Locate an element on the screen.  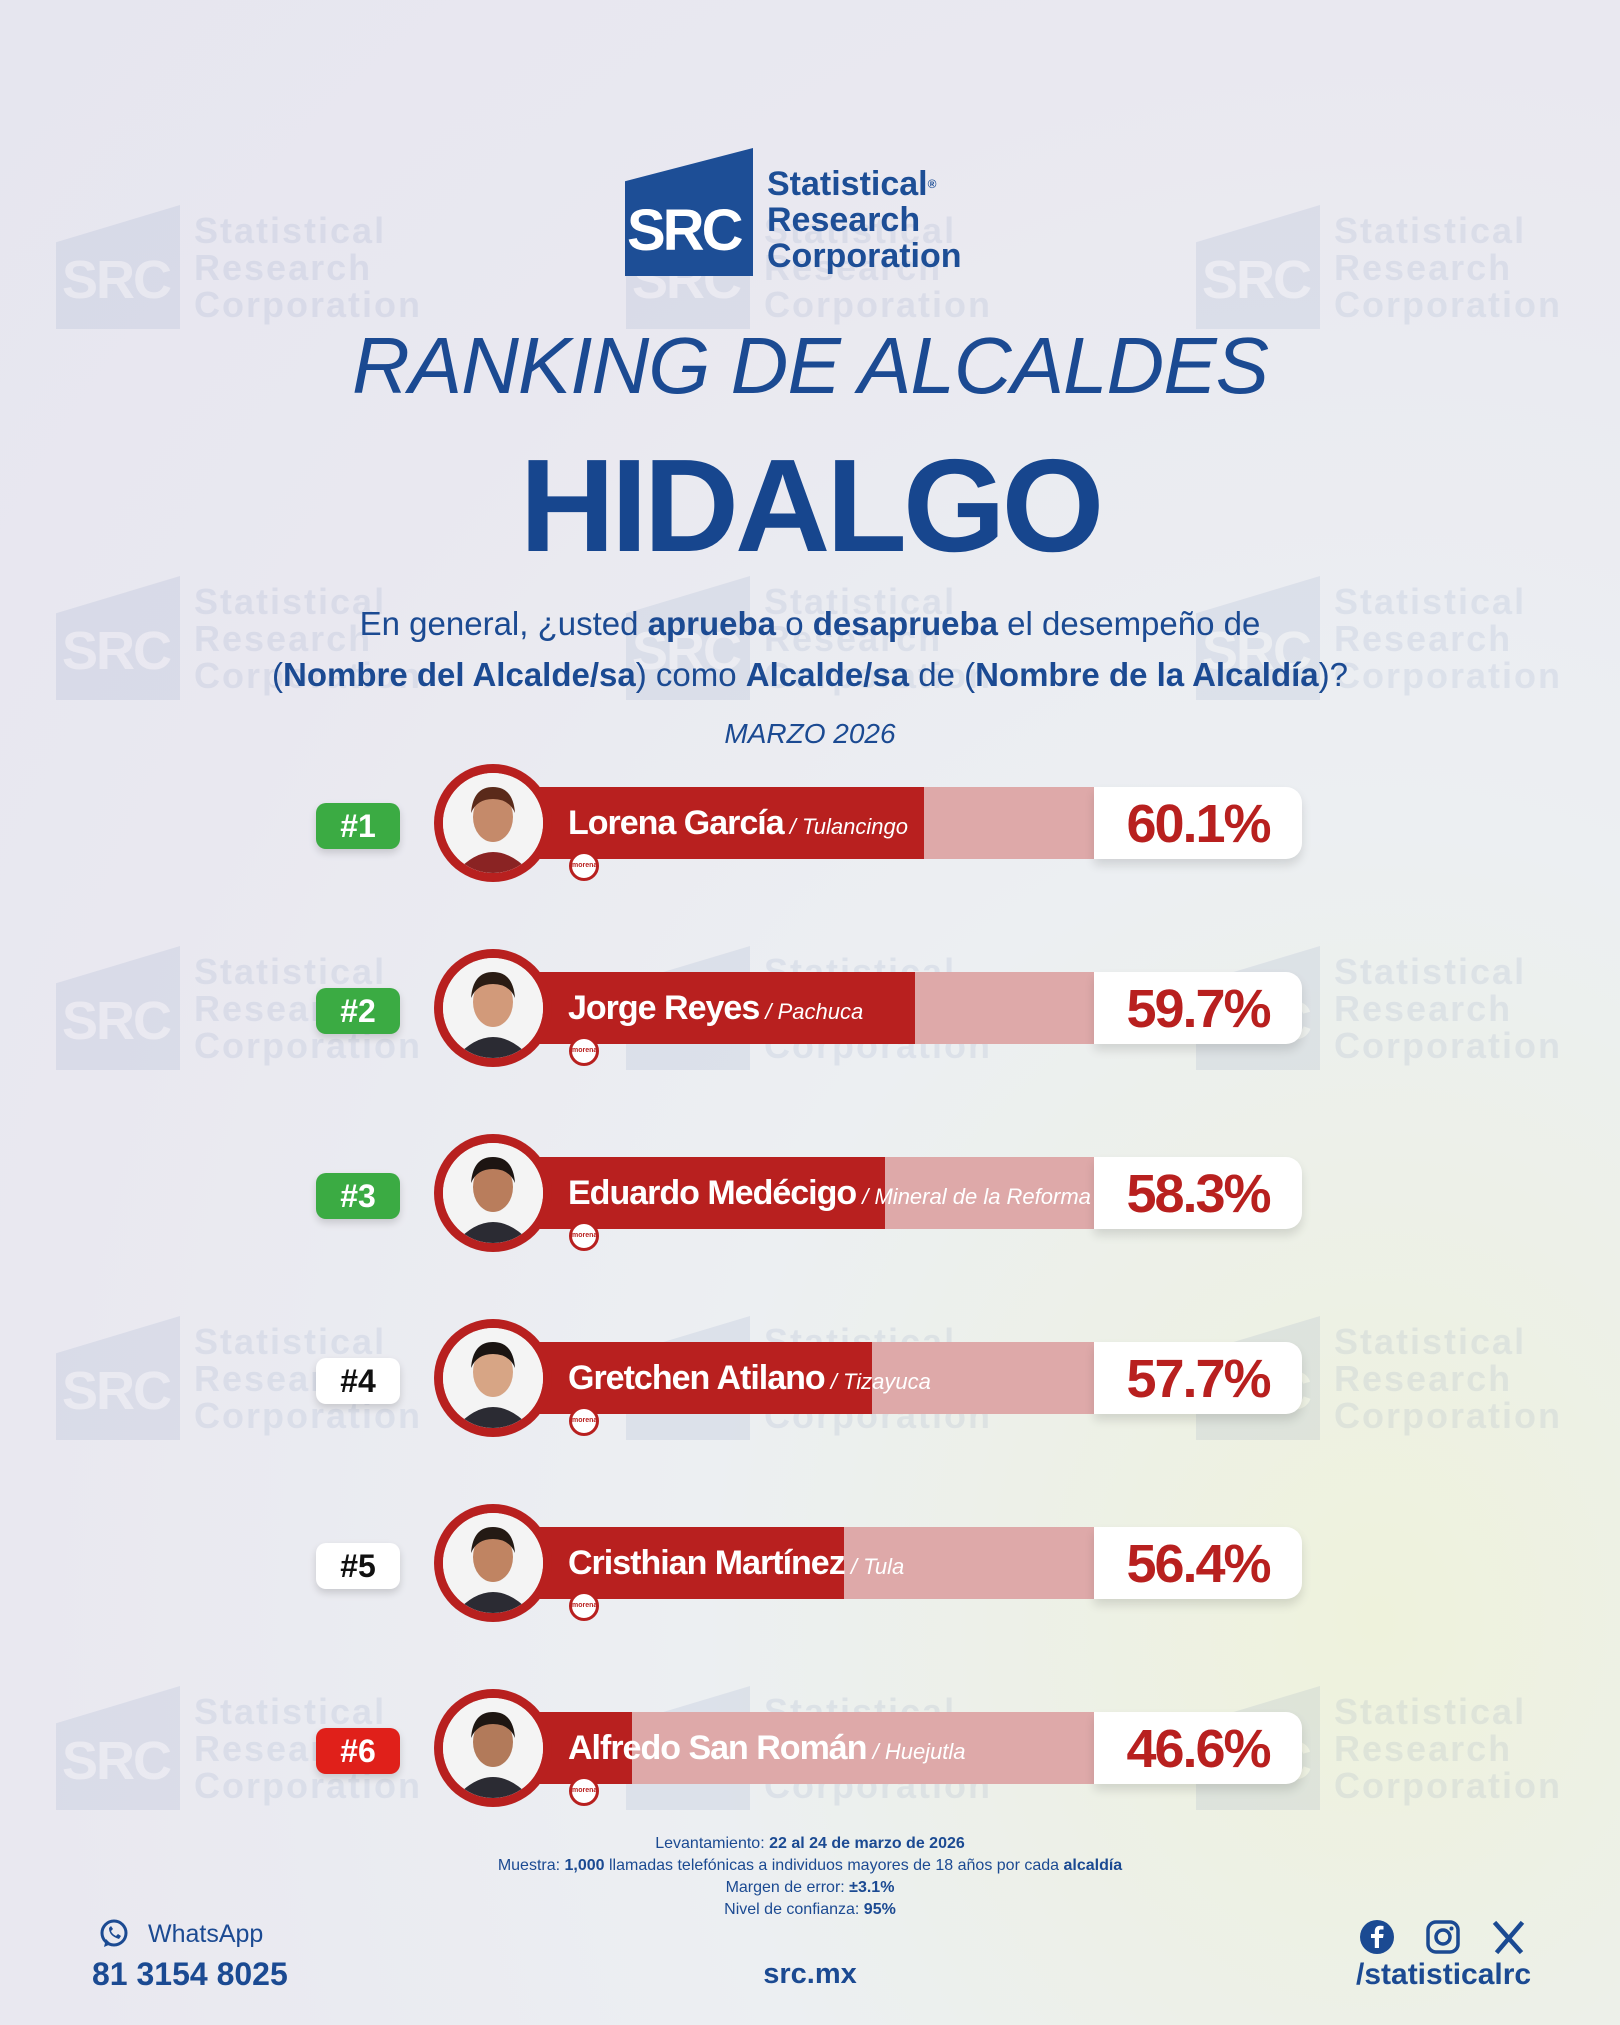
src-logo: SRC Statistical® Research Corporation is located at coordinates (793, 212).